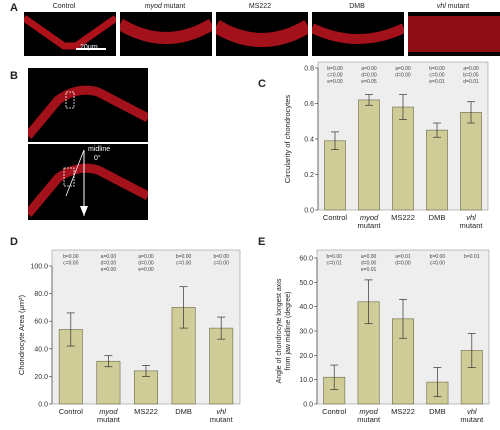 This screenshot has width=500, height=430. What do you see at coordinates (306, 380) in the screenshot?
I see `y-tick-label: 10.0` at bounding box center [306, 380].